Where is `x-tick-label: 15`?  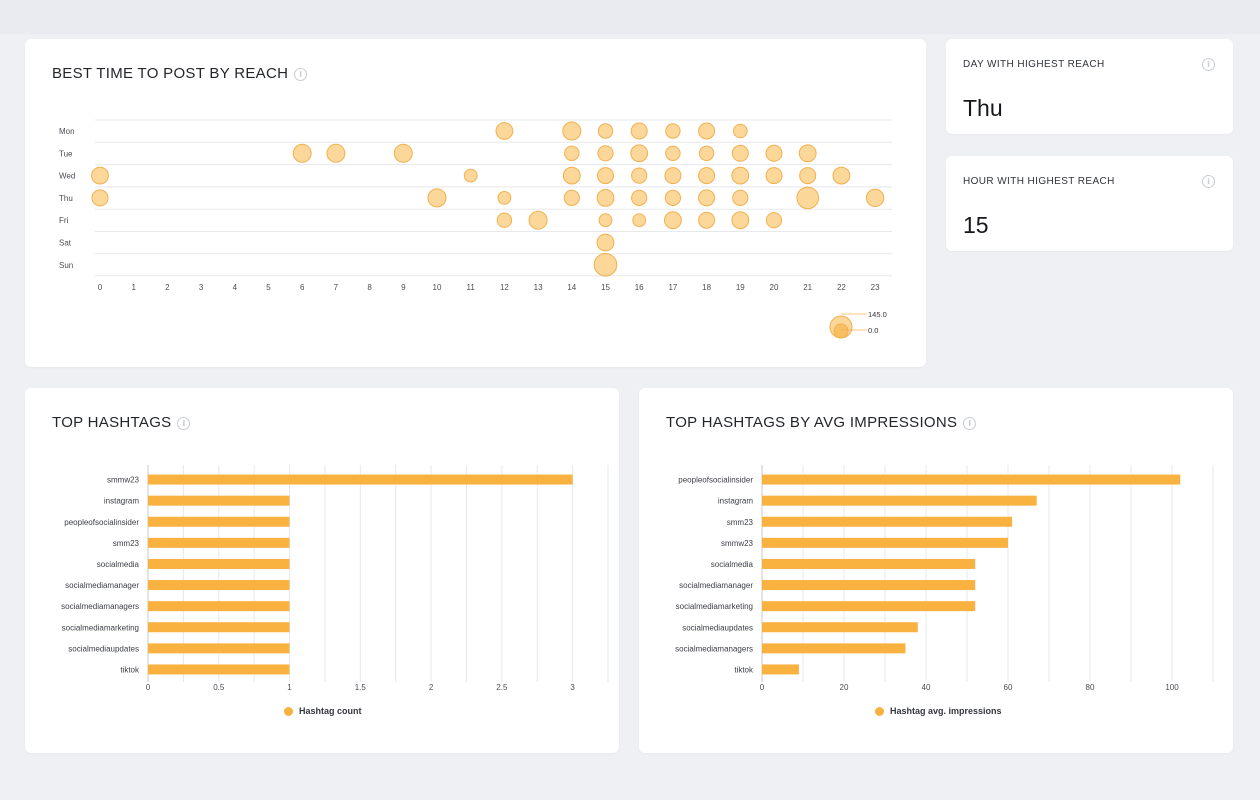 x-tick-label: 15 is located at coordinates (605, 287).